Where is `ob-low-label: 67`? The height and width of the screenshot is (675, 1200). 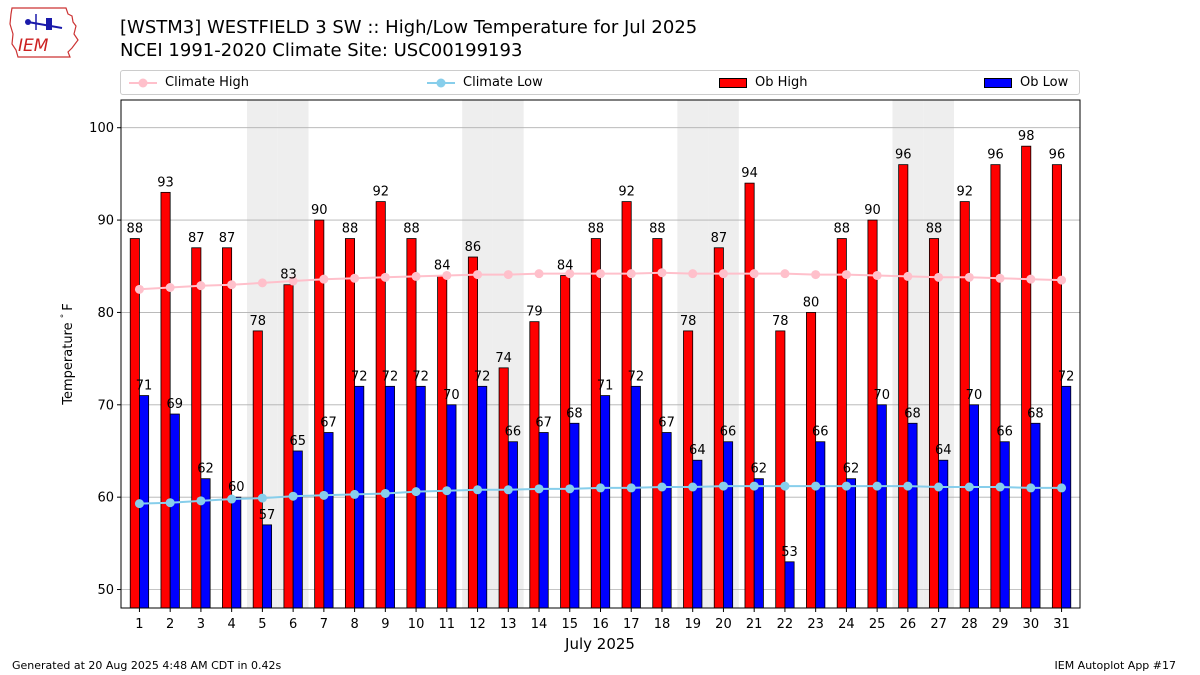 ob-low-label: 67 is located at coordinates (543, 423).